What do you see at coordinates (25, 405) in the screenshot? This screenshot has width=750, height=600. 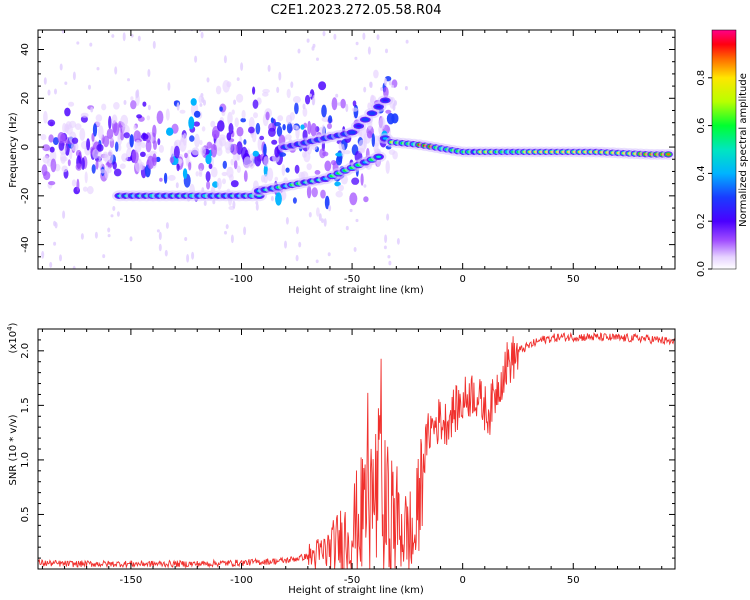 I see `y-tick-label: 1.5` at bounding box center [25, 405].